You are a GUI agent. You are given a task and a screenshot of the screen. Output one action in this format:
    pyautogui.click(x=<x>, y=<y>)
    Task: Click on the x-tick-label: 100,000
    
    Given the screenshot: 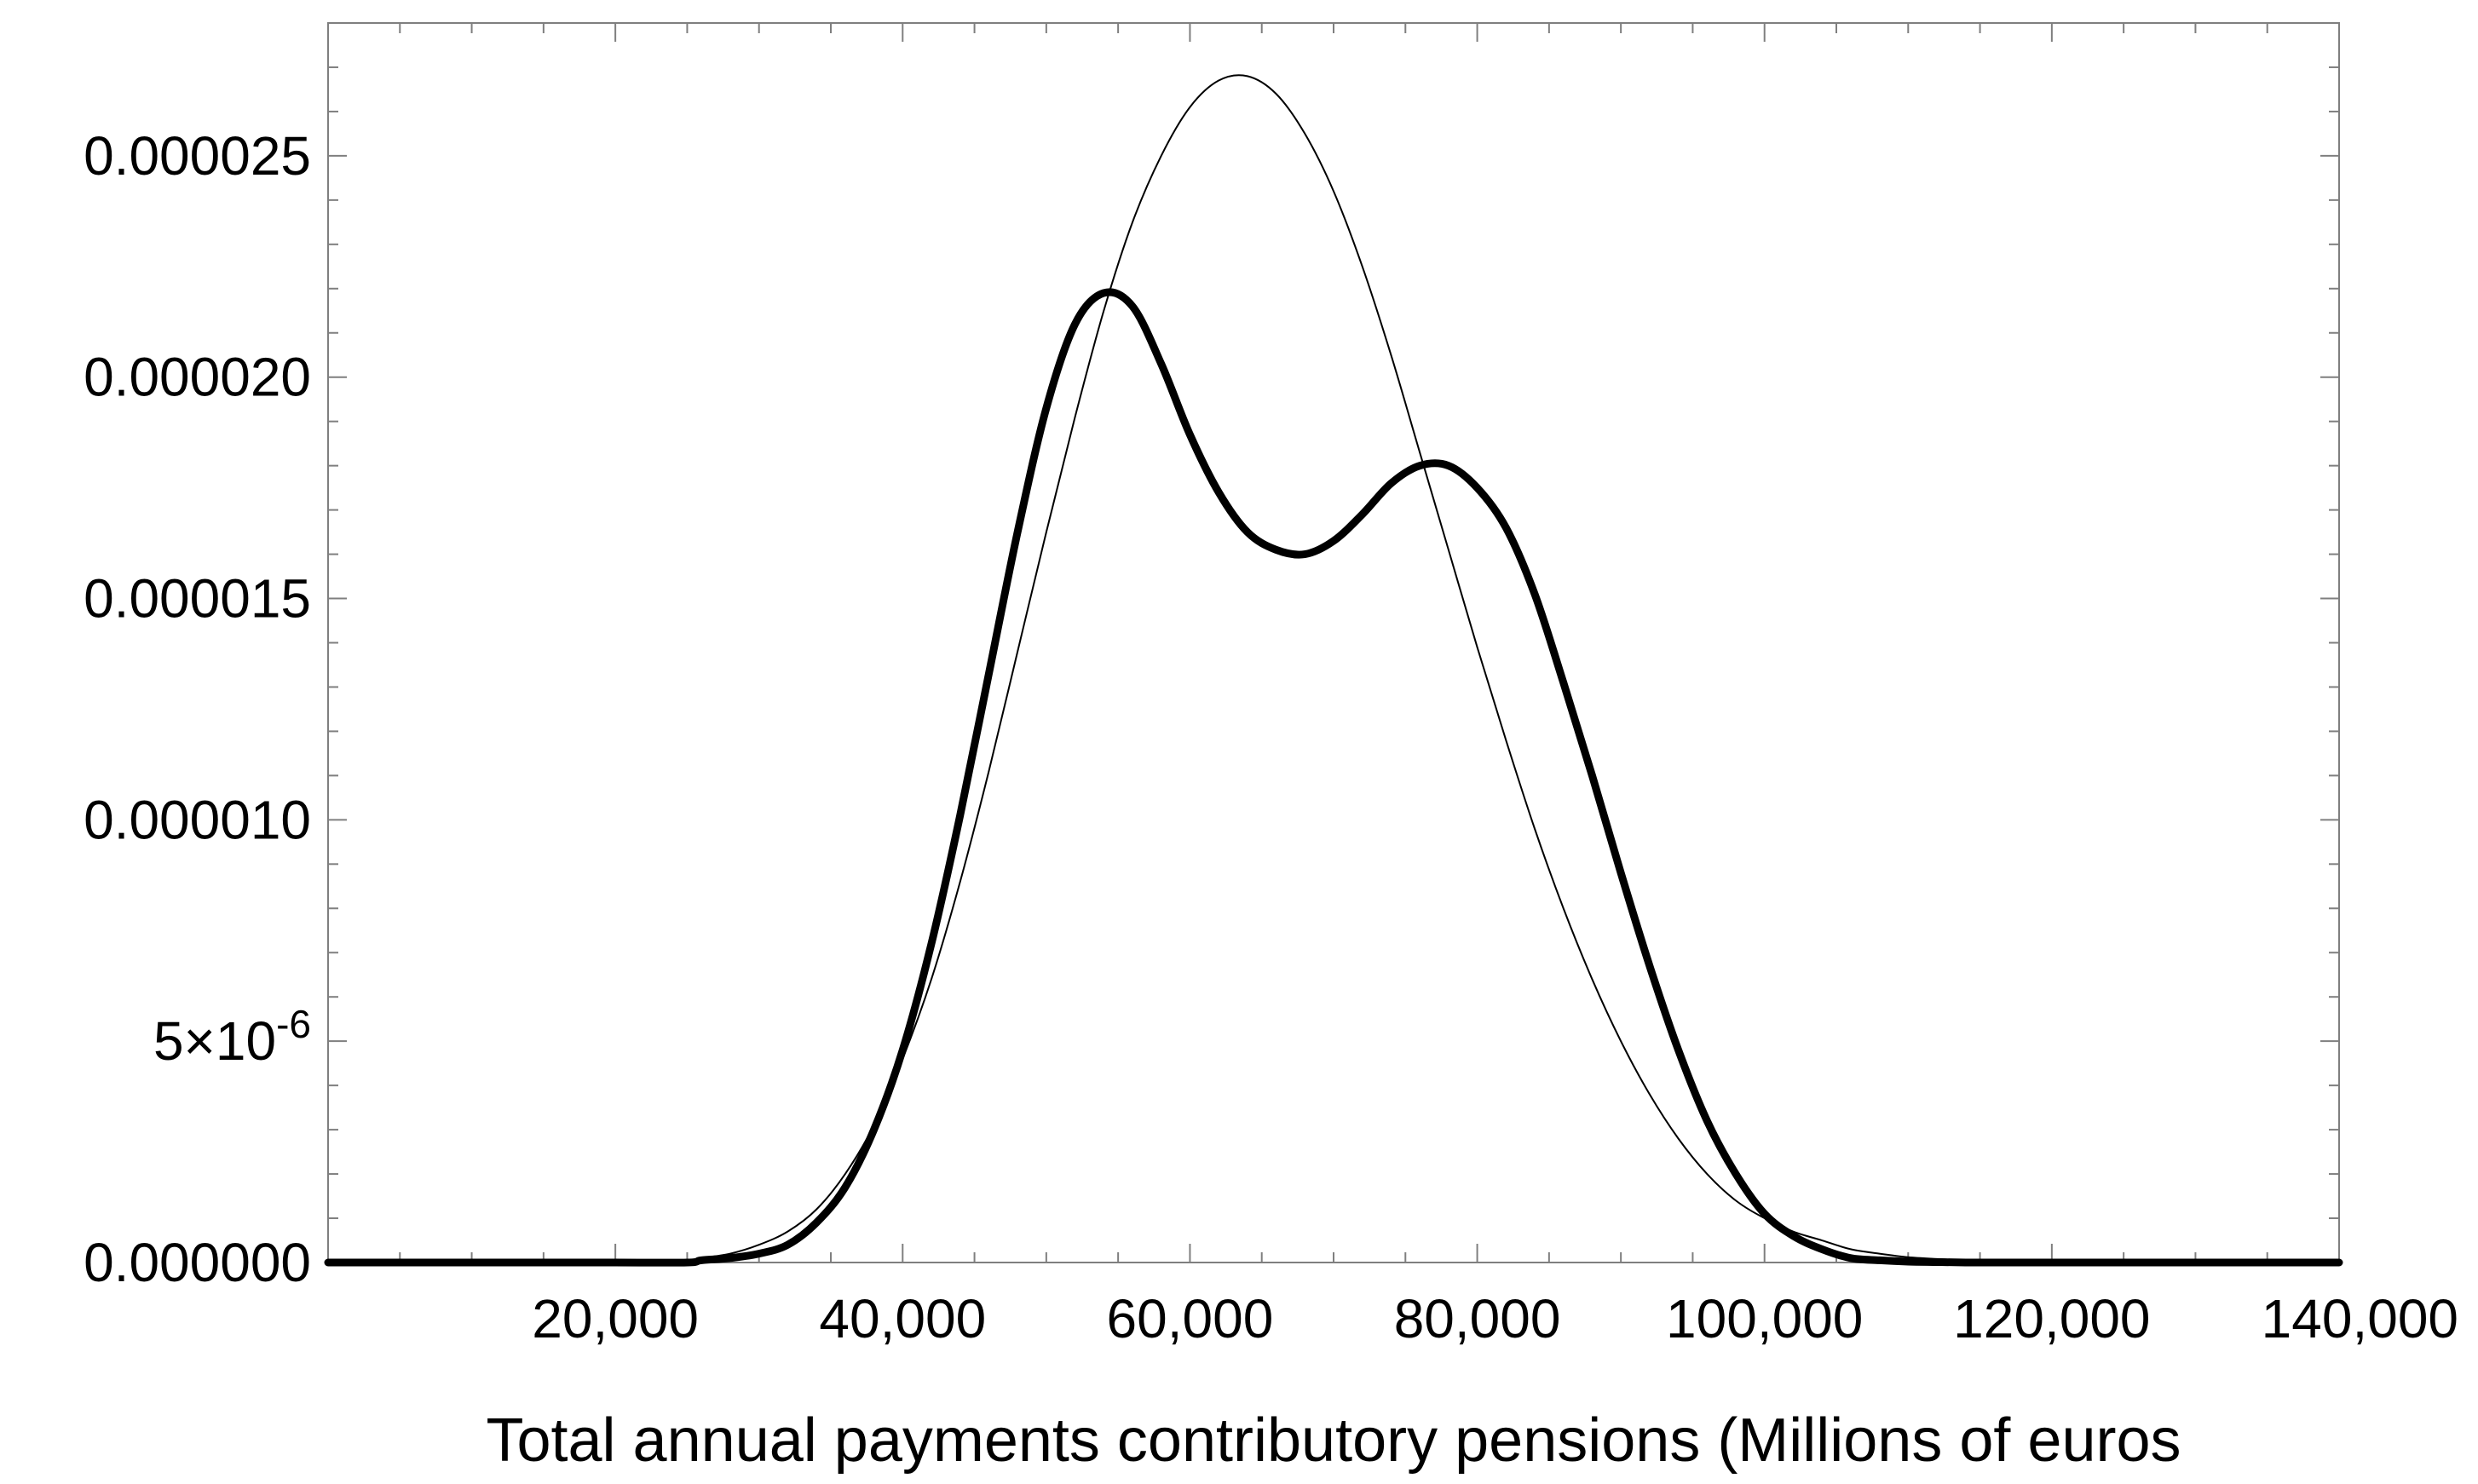 What is the action you would take?
    pyautogui.click(x=1764, y=1318)
    